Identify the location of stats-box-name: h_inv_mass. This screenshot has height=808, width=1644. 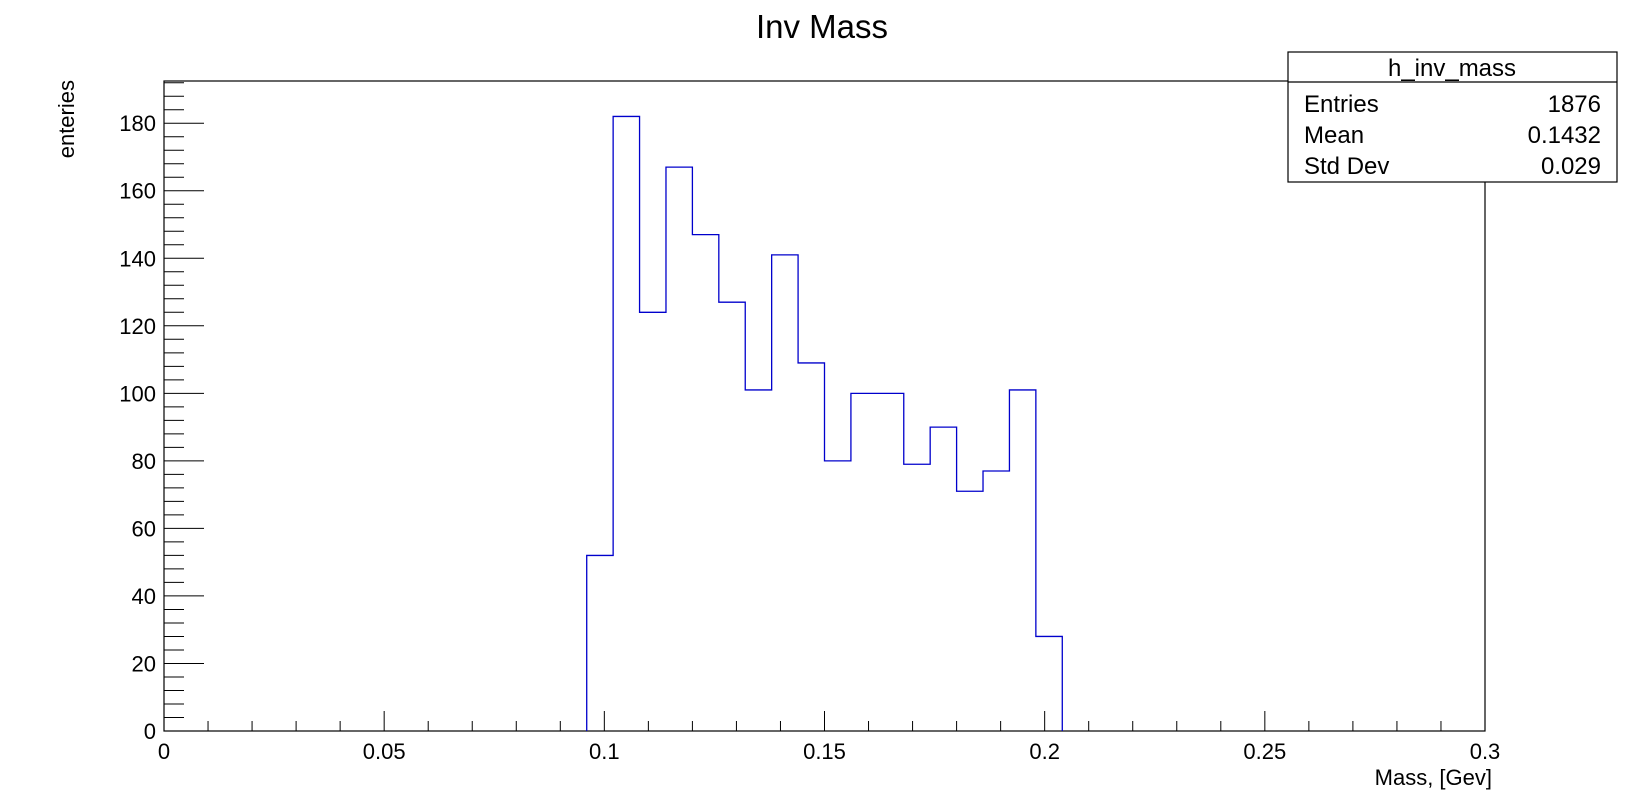
(1452, 68).